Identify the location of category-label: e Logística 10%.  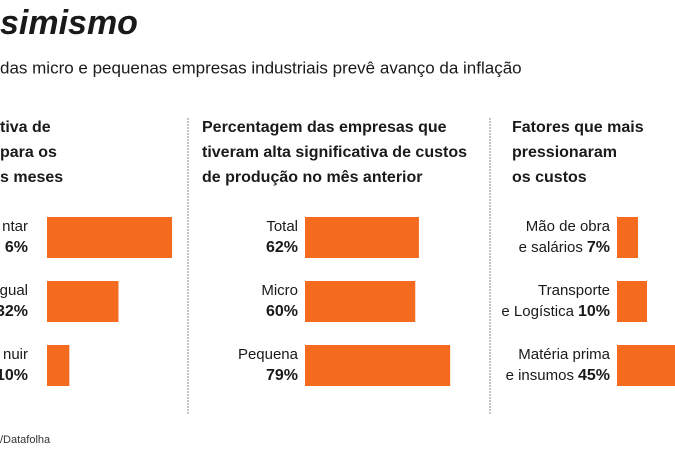
(555, 311).